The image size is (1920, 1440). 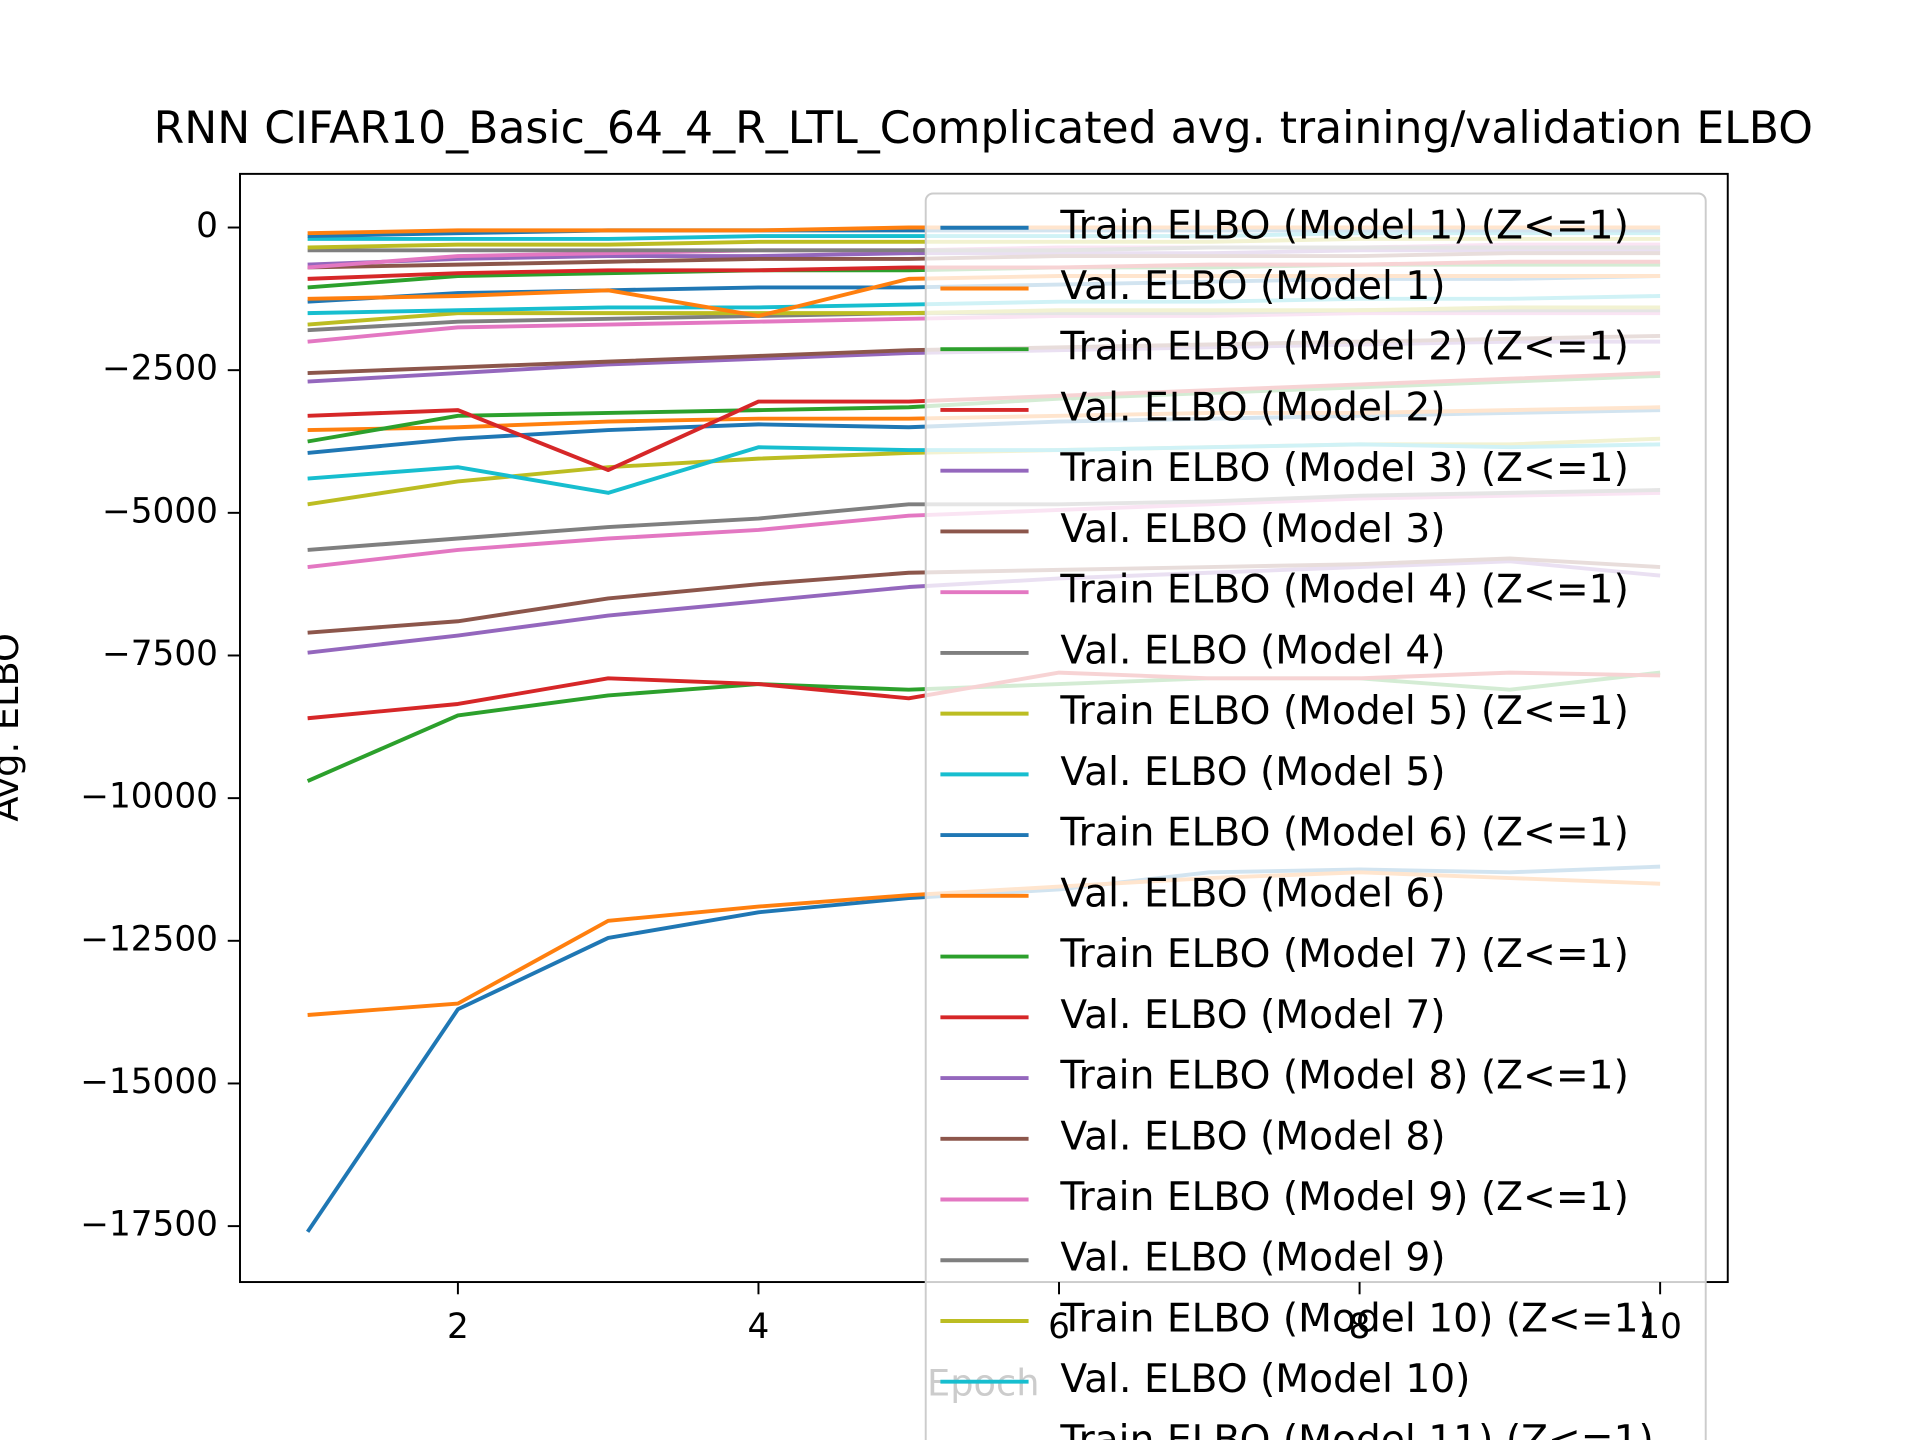 I want to click on y-tick-label: −5000, so click(x=160, y=511).